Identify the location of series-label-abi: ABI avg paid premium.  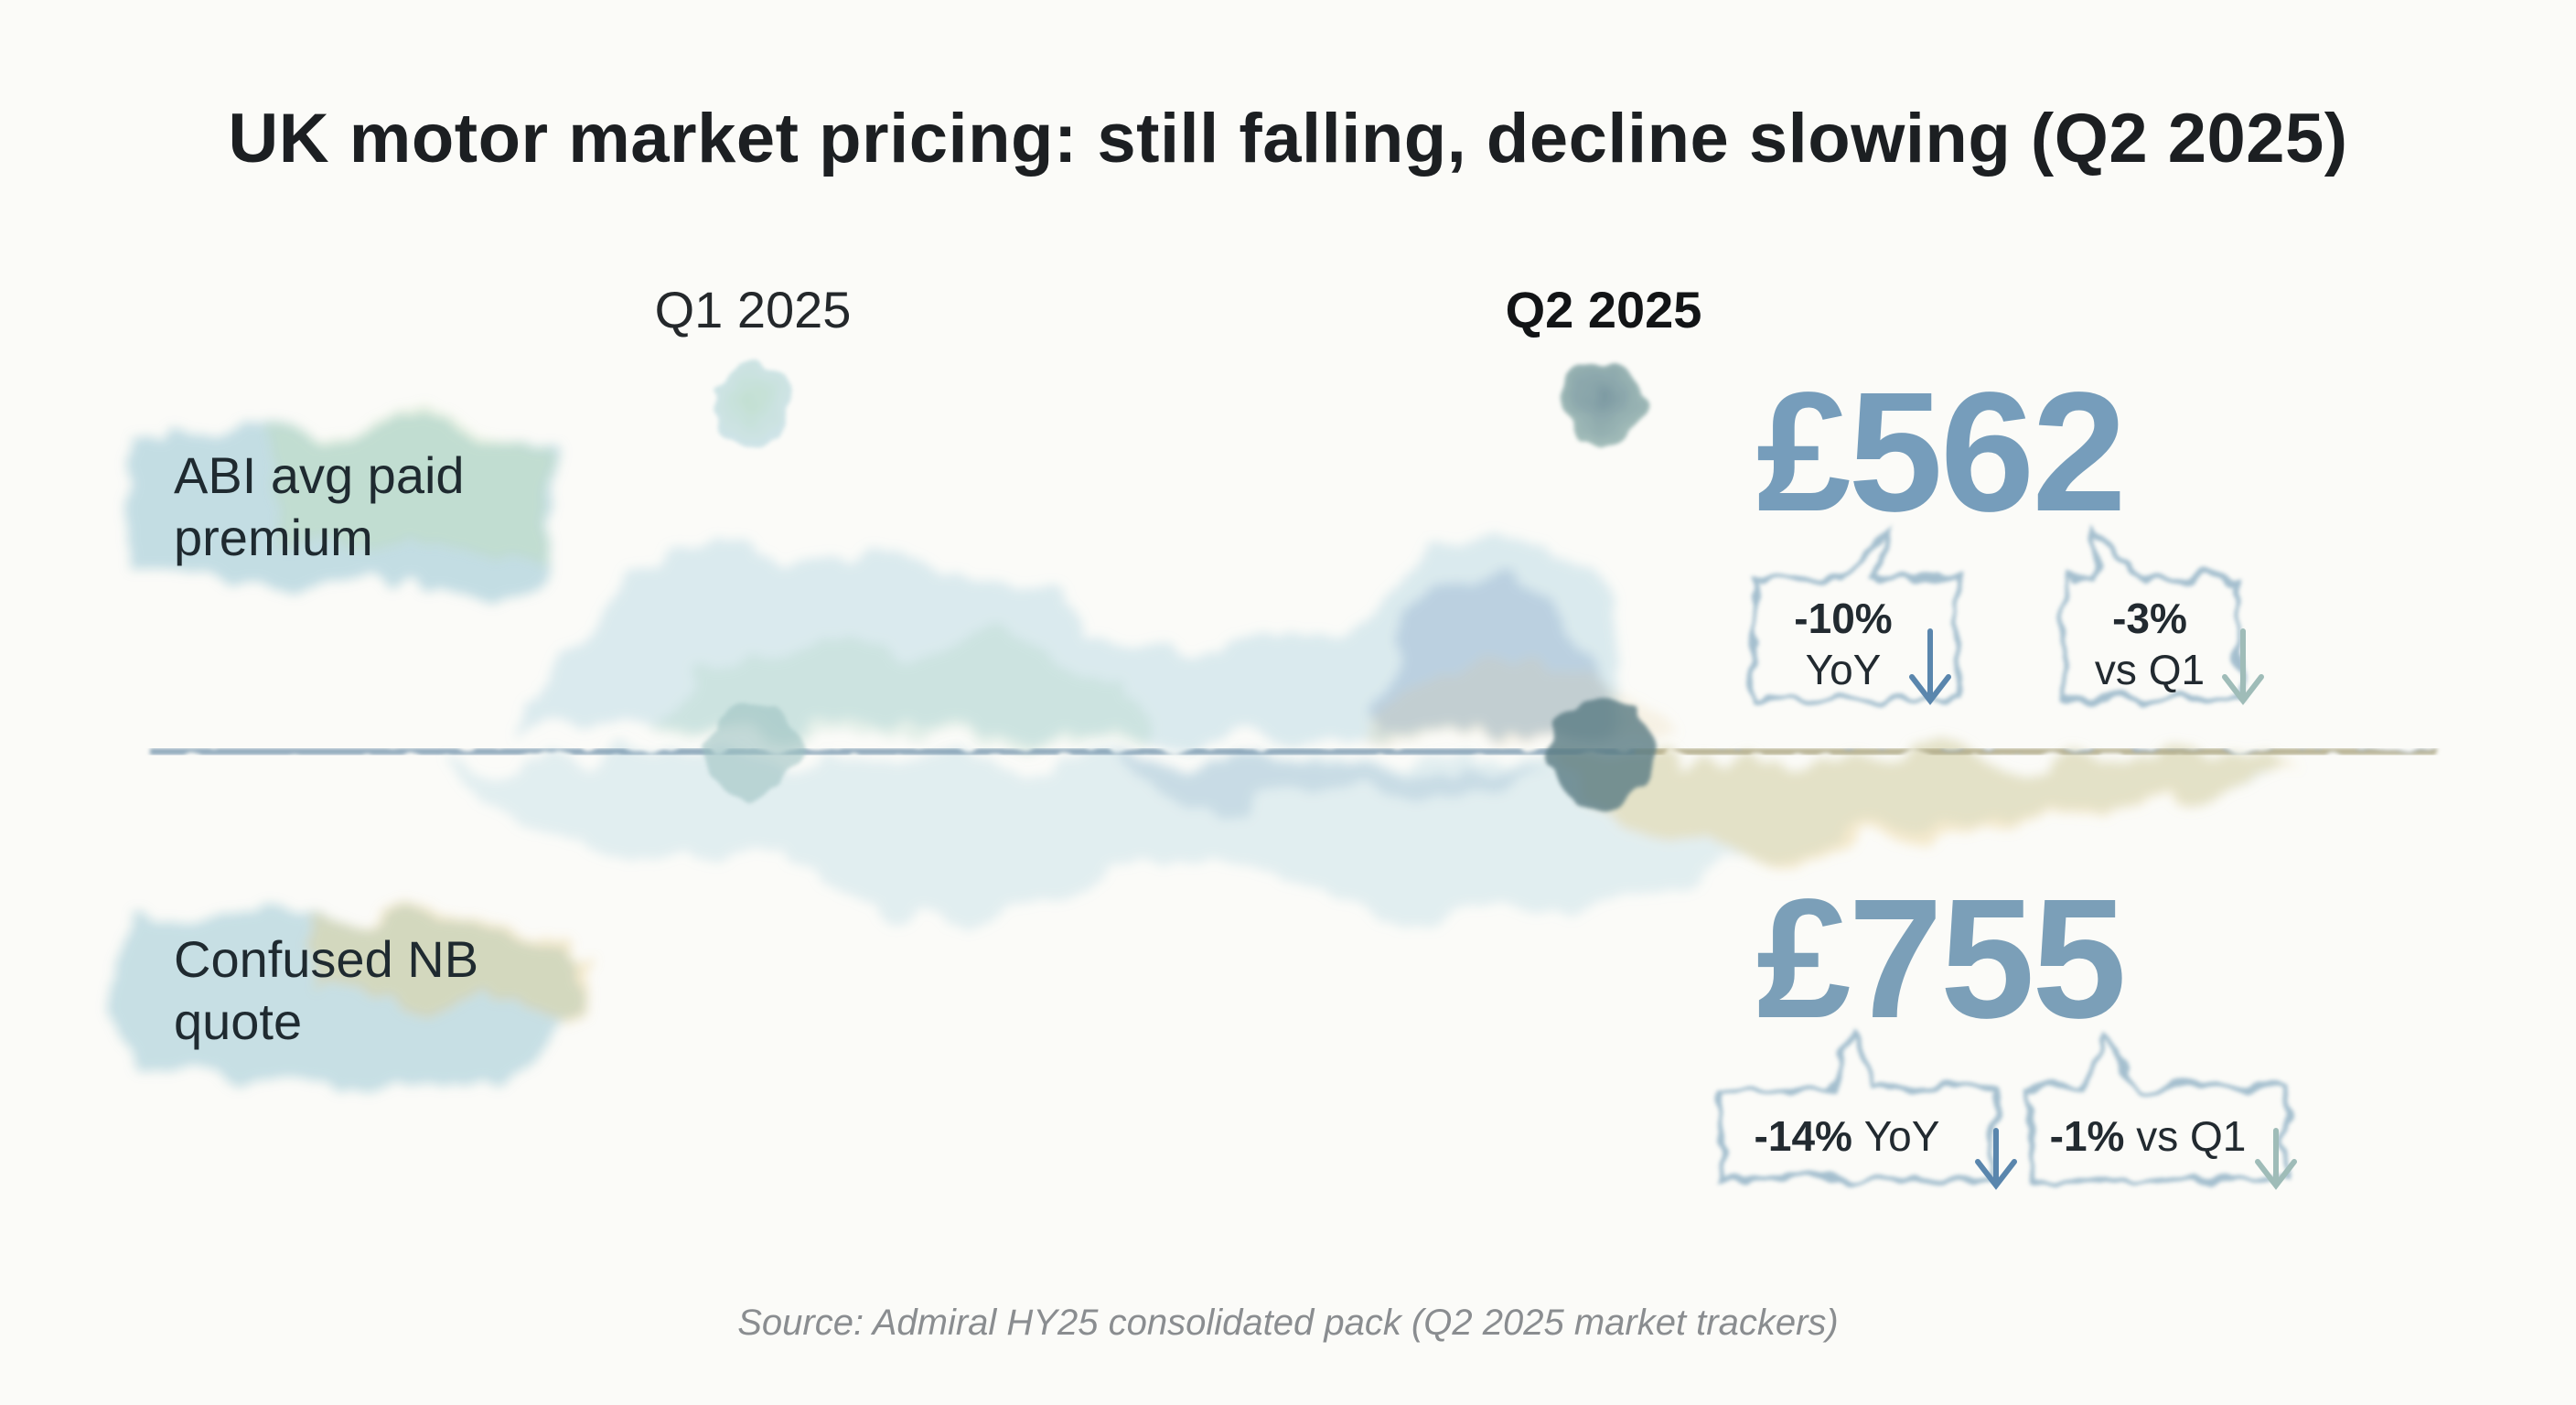
(319, 506).